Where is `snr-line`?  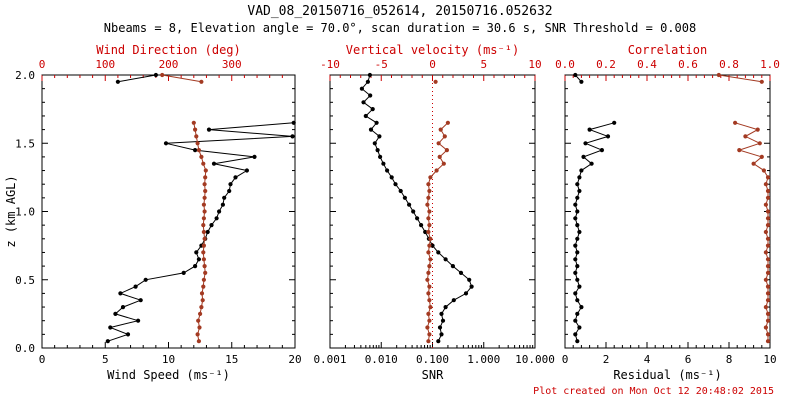 snr-line is located at coordinates (417, 208).